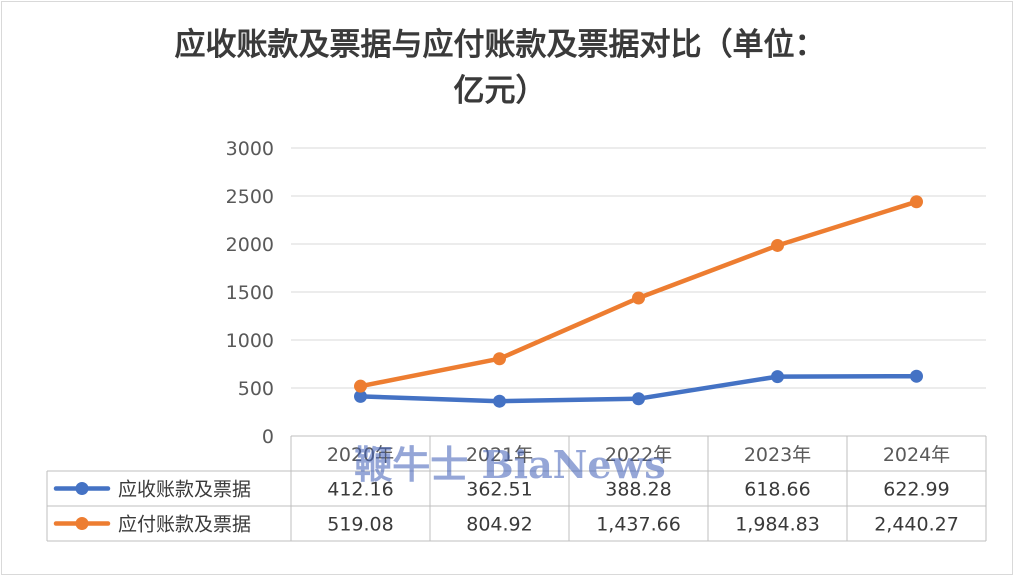 This screenshot has height=578, width=1016. Describe the element at coordinates (184, 525) in the screenshot. I see `legend-series-name: 应付账款及票据` at that location.